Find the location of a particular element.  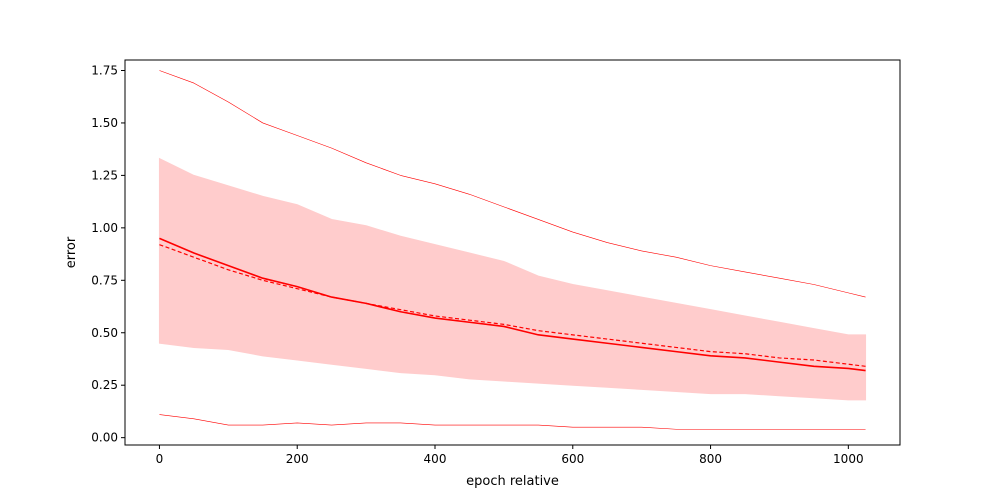

y-tick-label: 0.25 is located at coordinates (104, 385).